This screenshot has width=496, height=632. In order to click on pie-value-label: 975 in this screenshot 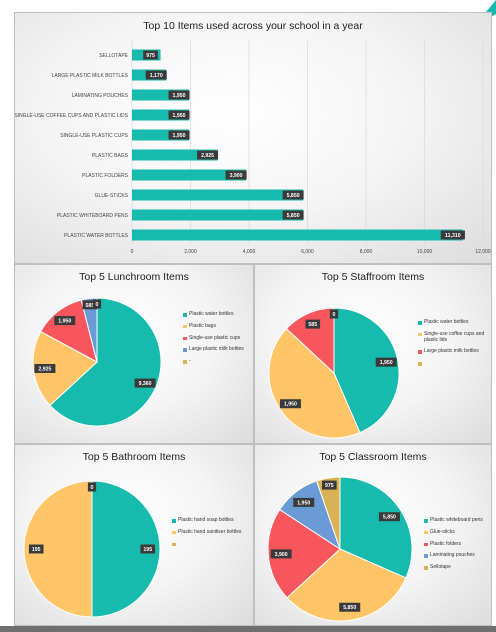, I will do `click(329, 485)`.